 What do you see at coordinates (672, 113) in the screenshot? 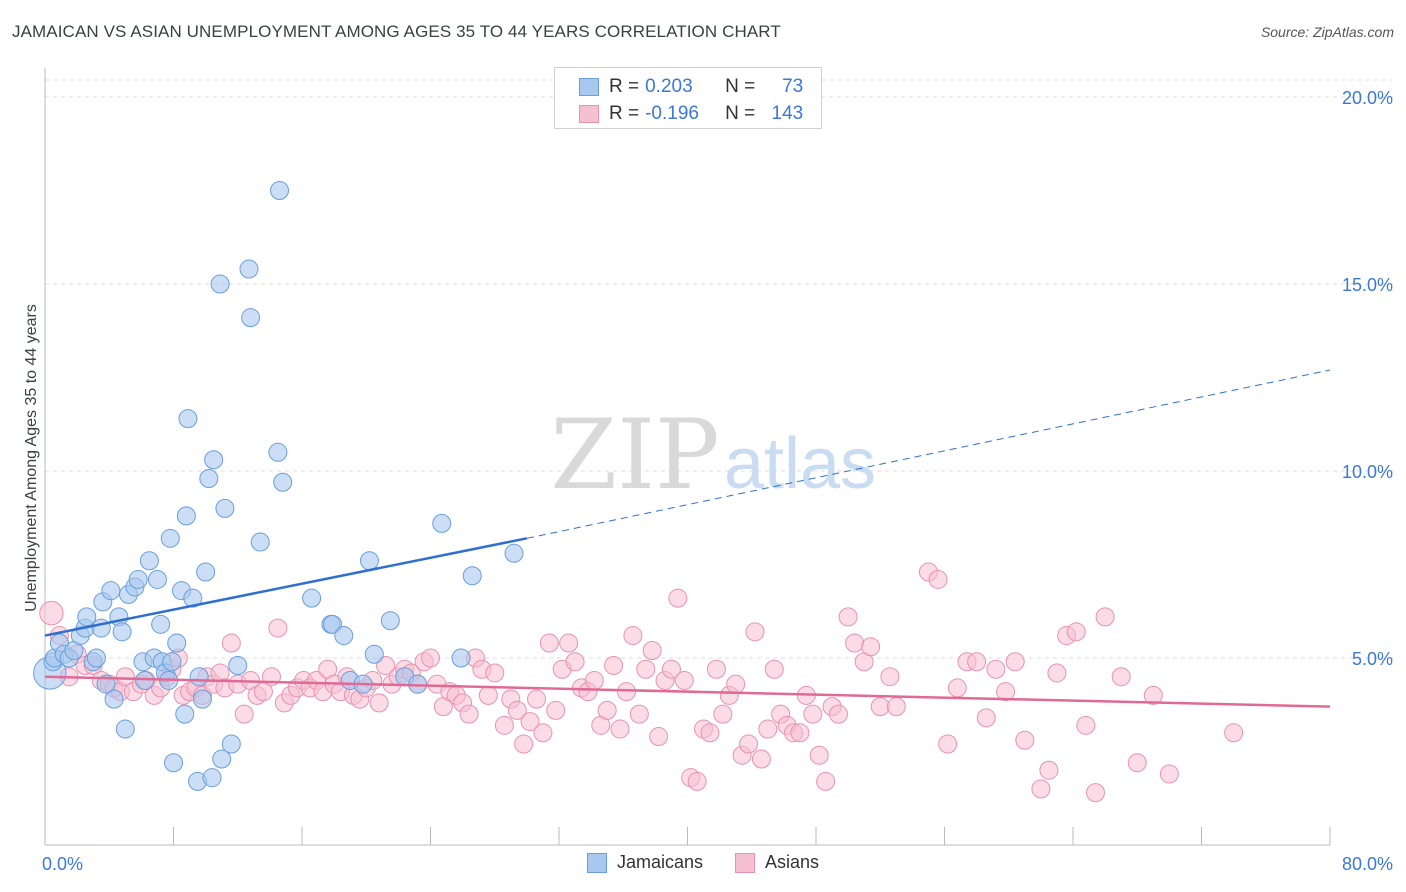
I see `r-value: -0.196` at bounding box center [672, 113].